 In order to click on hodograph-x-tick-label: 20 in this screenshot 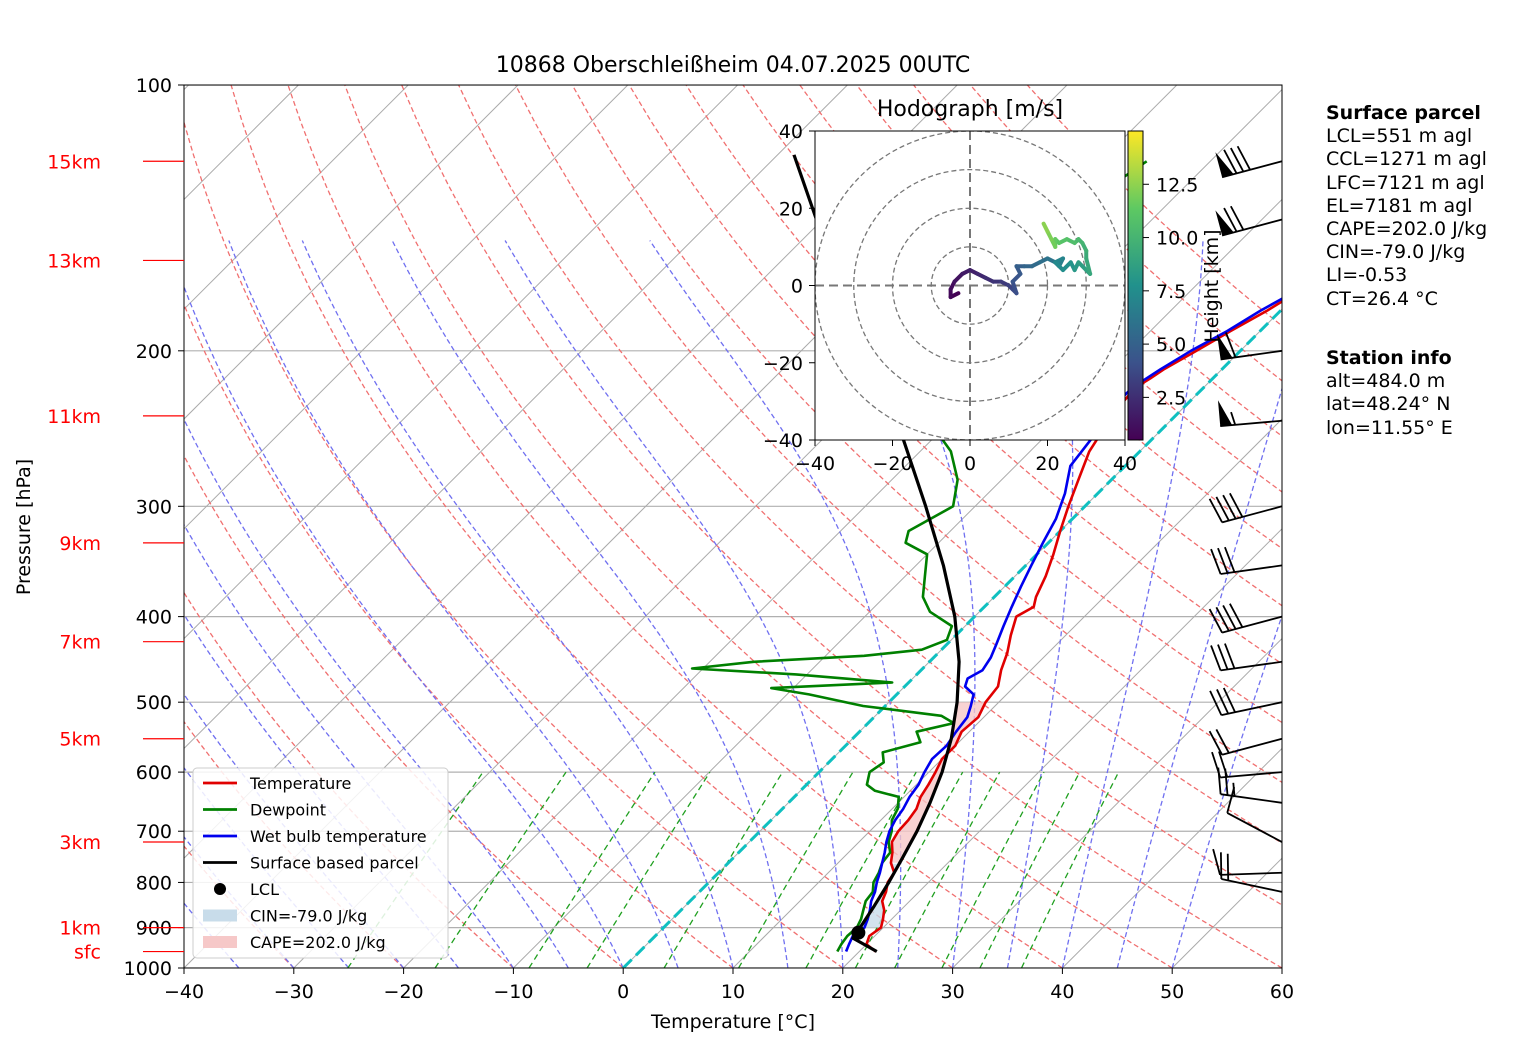, I will do `click(1047, 464)`.